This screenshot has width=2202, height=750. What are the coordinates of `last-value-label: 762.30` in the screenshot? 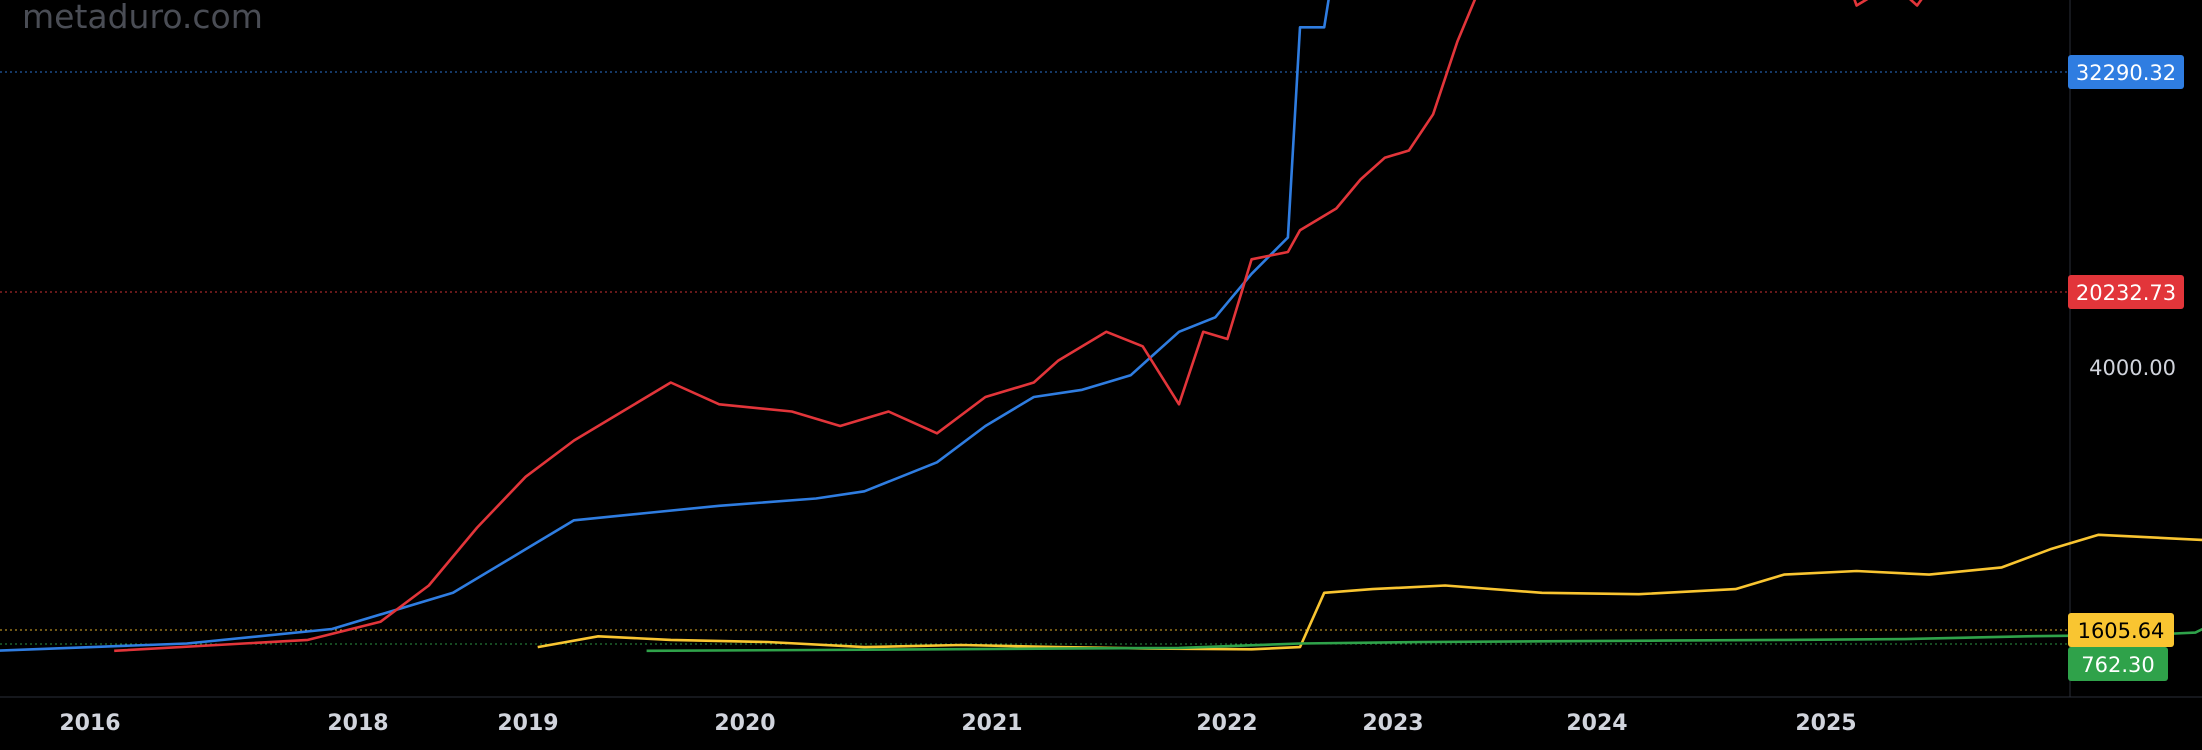 It's located at (2117, 665).